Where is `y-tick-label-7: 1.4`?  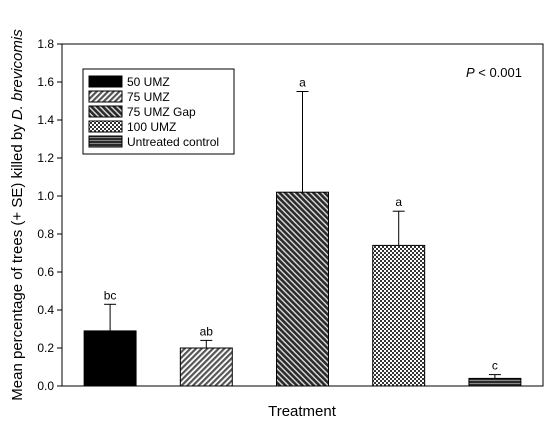 y-tick-label-7: 1.4 is located at coordinates (45, 120).